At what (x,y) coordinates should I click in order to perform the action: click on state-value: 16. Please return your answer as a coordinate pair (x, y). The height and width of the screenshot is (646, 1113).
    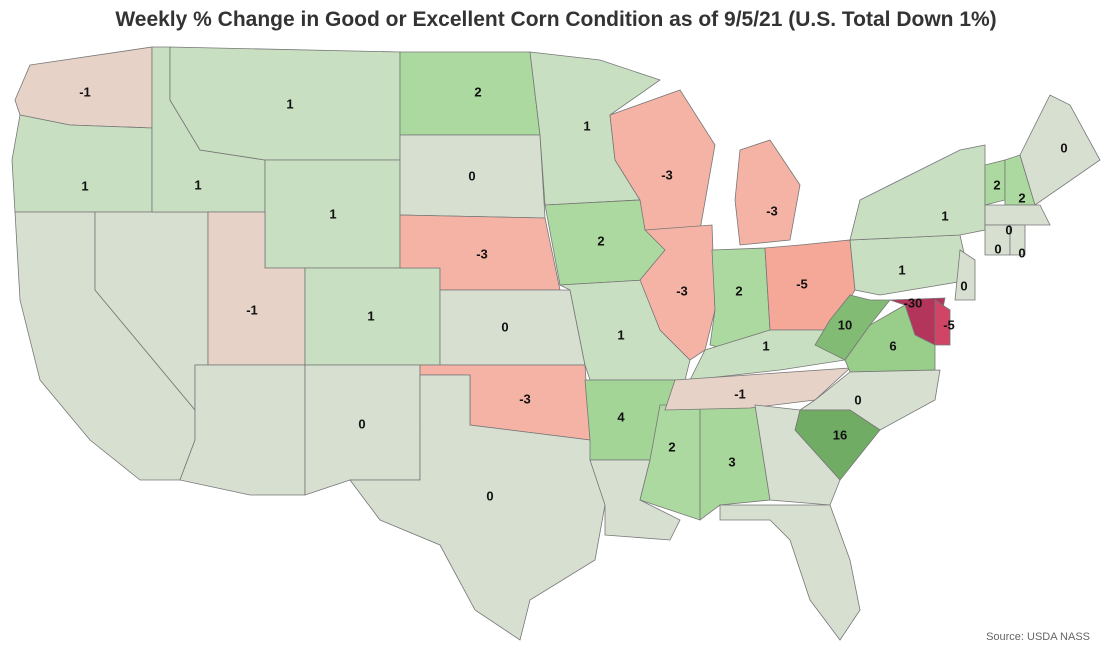
    Looking at the image, I should click on (840, 434).